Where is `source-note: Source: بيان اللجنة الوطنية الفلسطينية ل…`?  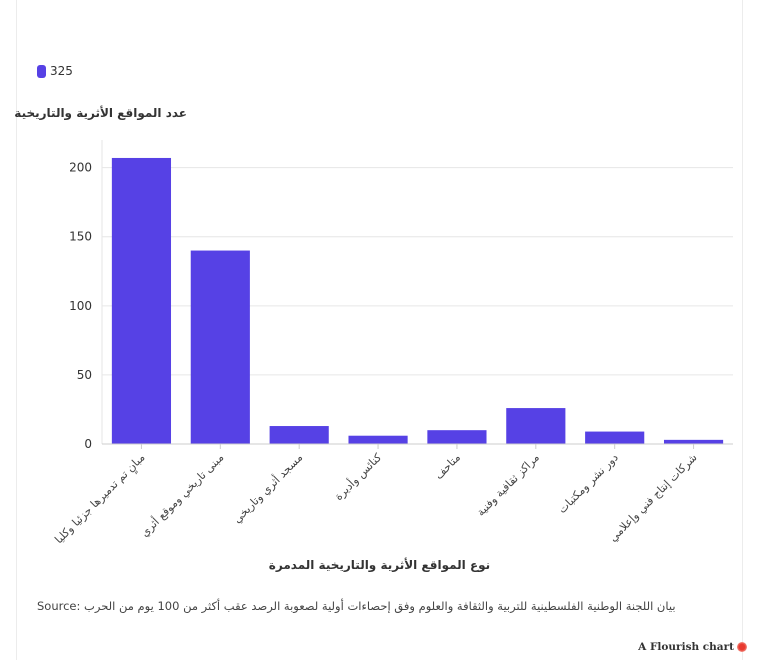 source-note: Source: بيان اللجنة الوطنية الفلسطينية ل… is located at coordinates (356, 606).